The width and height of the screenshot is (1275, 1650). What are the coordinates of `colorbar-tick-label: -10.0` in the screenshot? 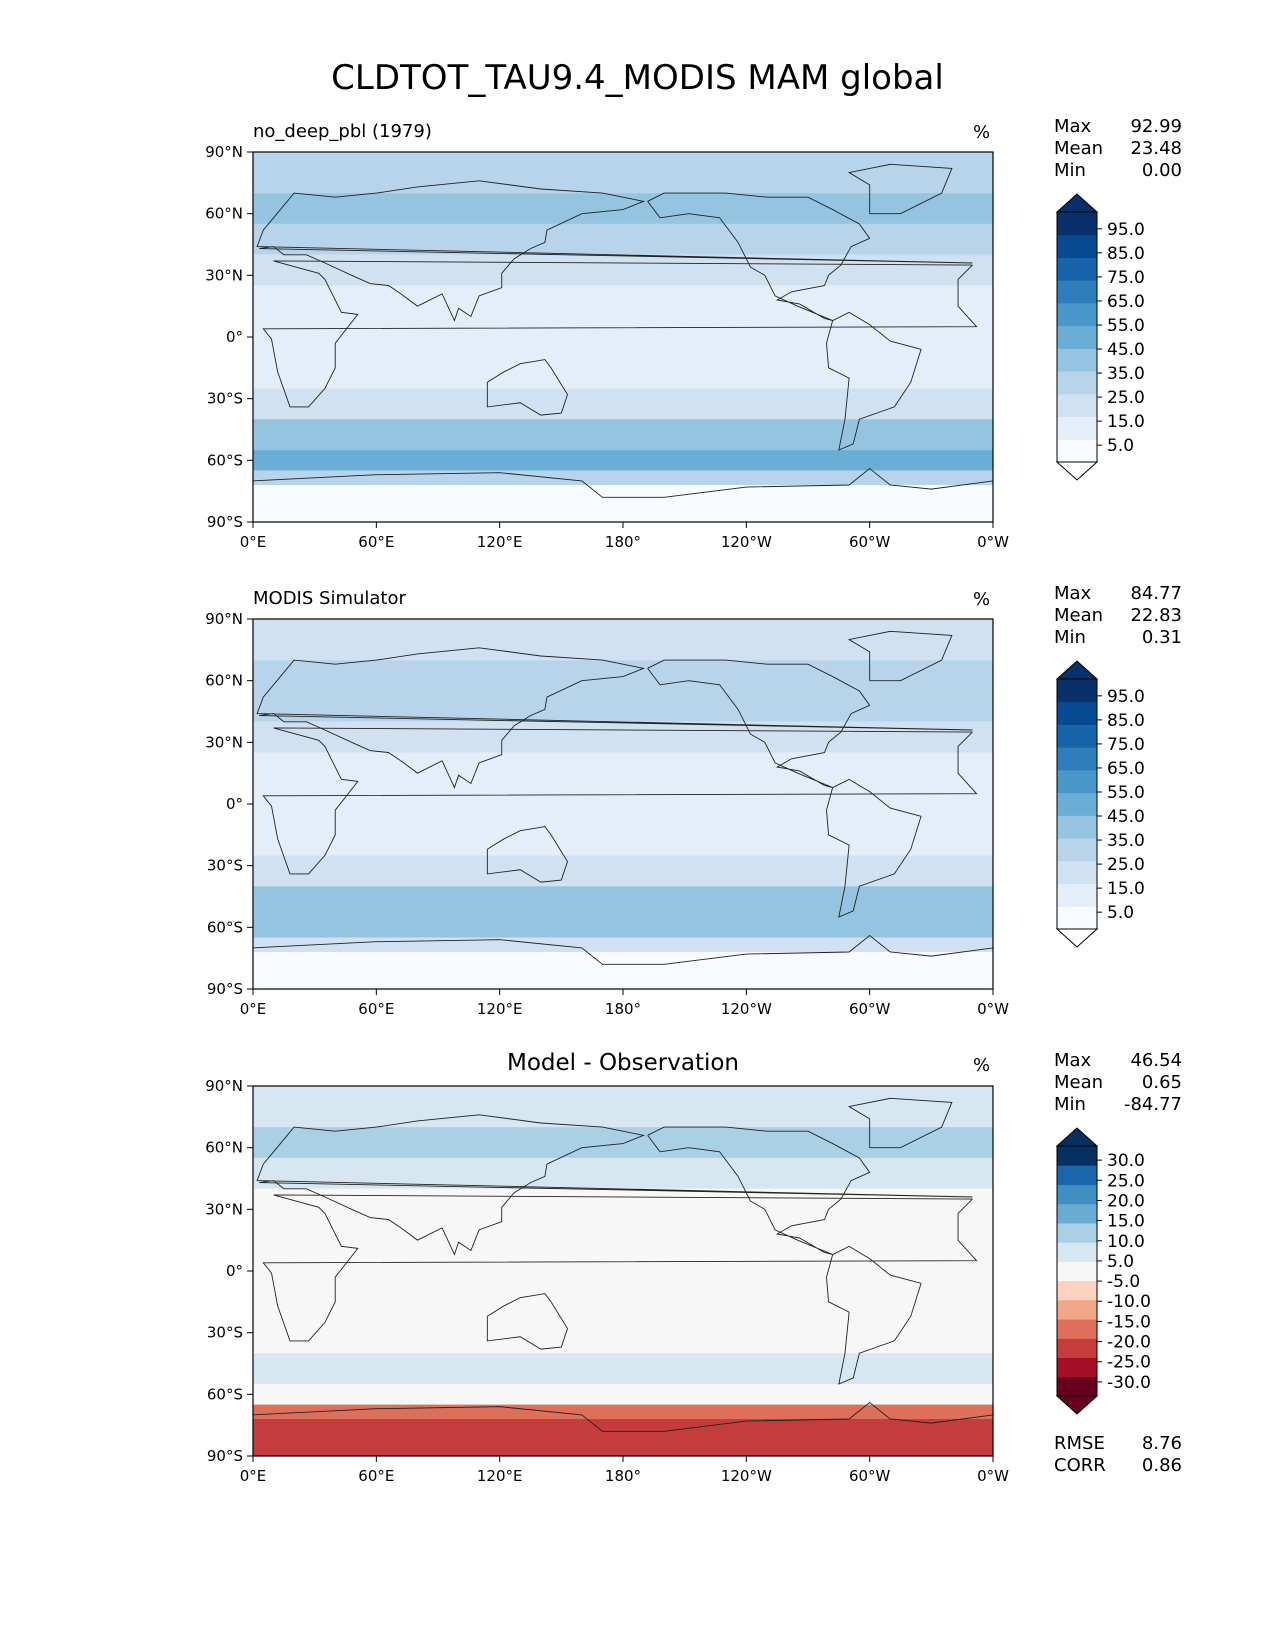 It's located at (1129, 1302).